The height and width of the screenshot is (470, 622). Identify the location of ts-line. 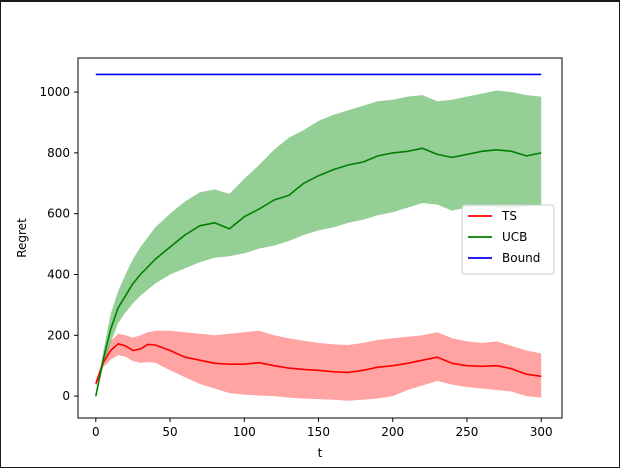
(318, 363).